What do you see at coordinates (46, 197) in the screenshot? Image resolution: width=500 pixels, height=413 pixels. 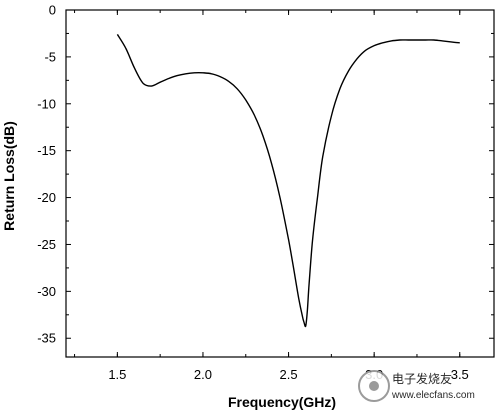 I see `y-tick-label: -20` at bounding box center [46, 197].